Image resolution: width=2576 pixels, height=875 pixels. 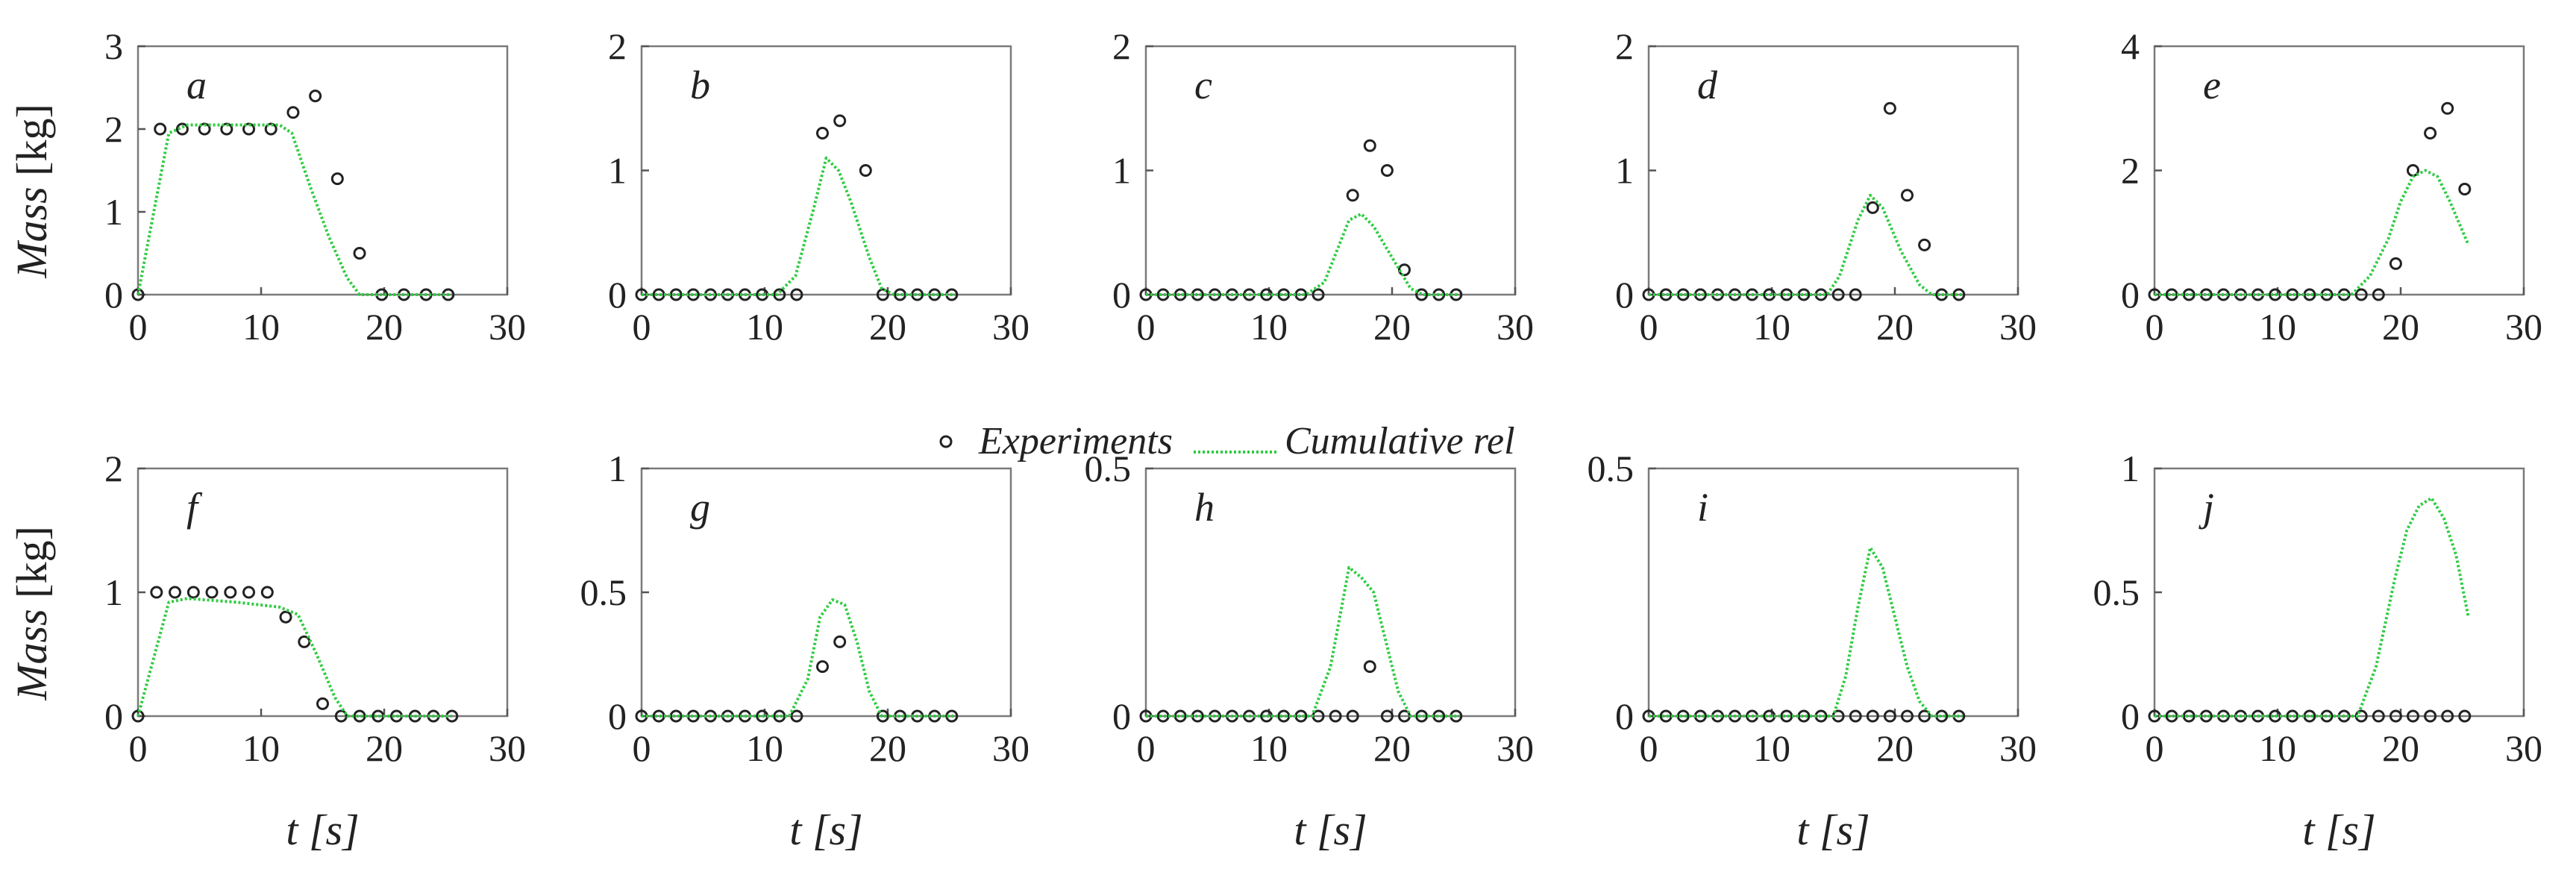 What do you see at coordinates (1624, 295) in the screenshot?
I see `panel-d-y-tick-label: 0` at bounding box center [1624, 295].